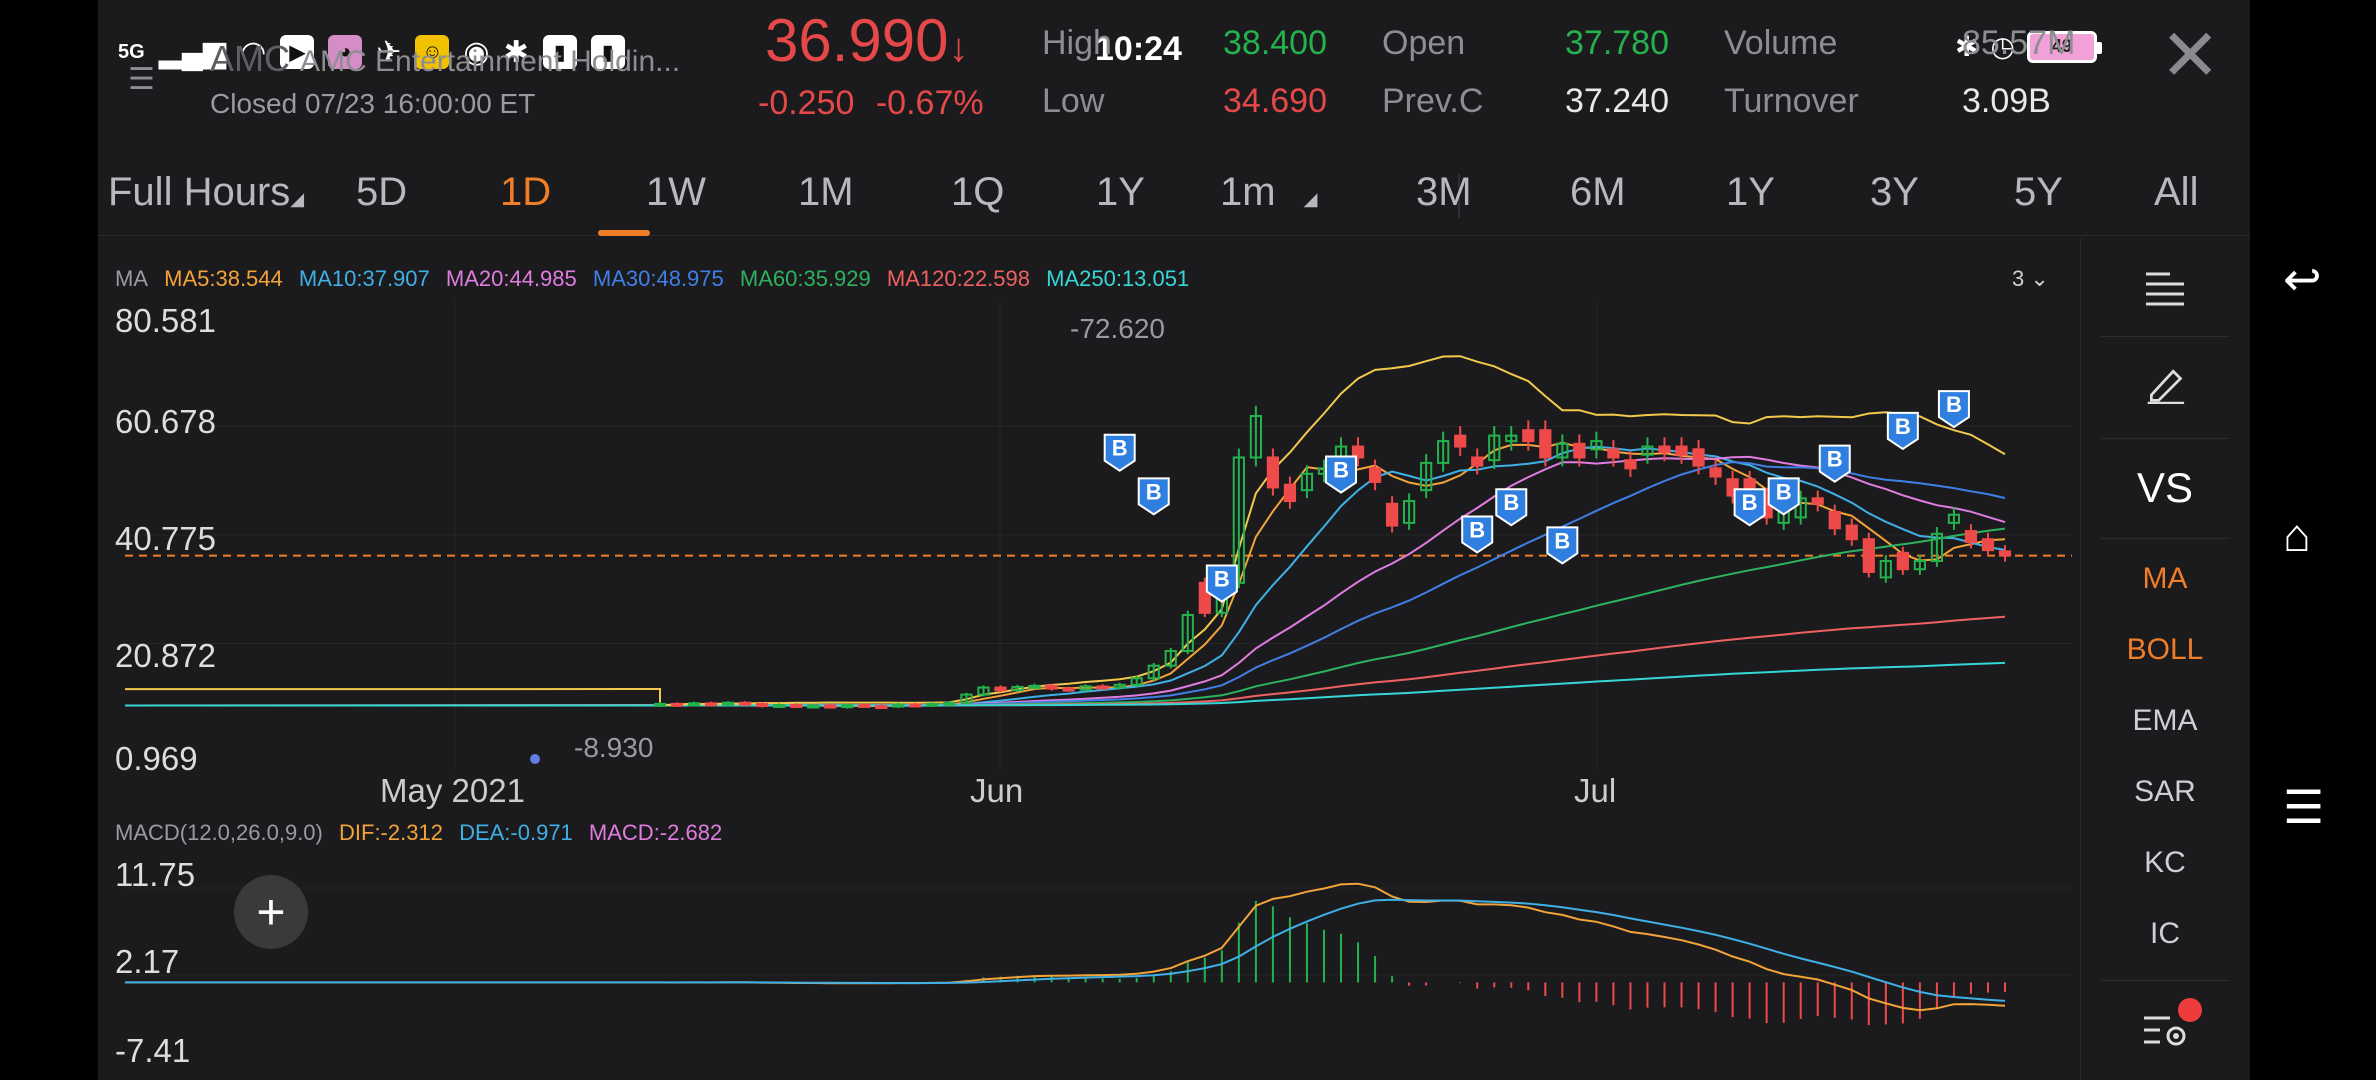 This screenshot has width=2376, height=1080. What do you see at coordinates (1065, 947) in the screenshot?
I see `macd-dif-line` at bounding box center [1065, 947].